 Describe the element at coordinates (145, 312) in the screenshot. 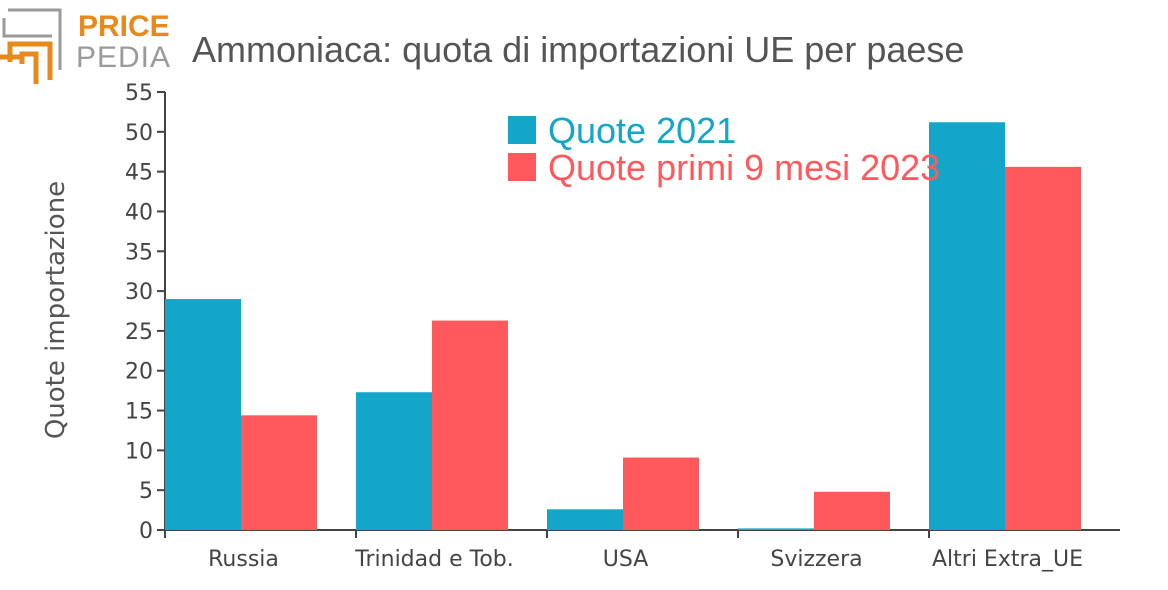

I see `y-ticks: 0 5 10 15 20 25 30 35 40 45 50 55` at that location.